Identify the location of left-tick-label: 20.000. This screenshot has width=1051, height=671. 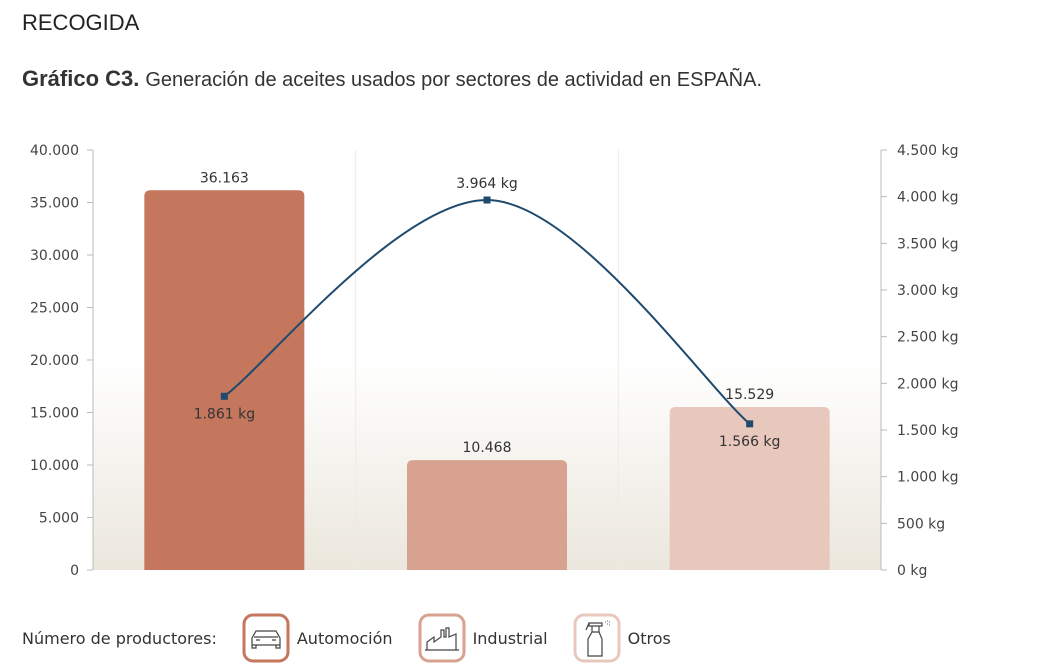
(54, 361).